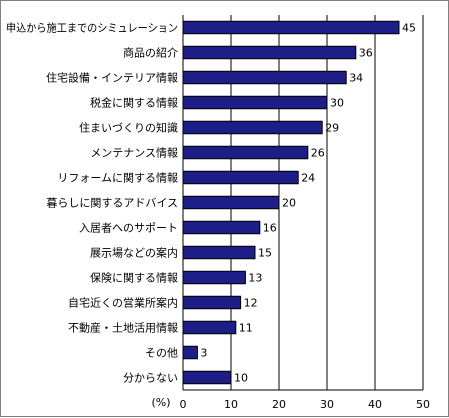 This screenshot has height=418, width=449. What do you see at coordinates (112, 203) in the screenshot?
I see `category-label: 暮らしに関するアドバイス` at bounding box center [112, 203].